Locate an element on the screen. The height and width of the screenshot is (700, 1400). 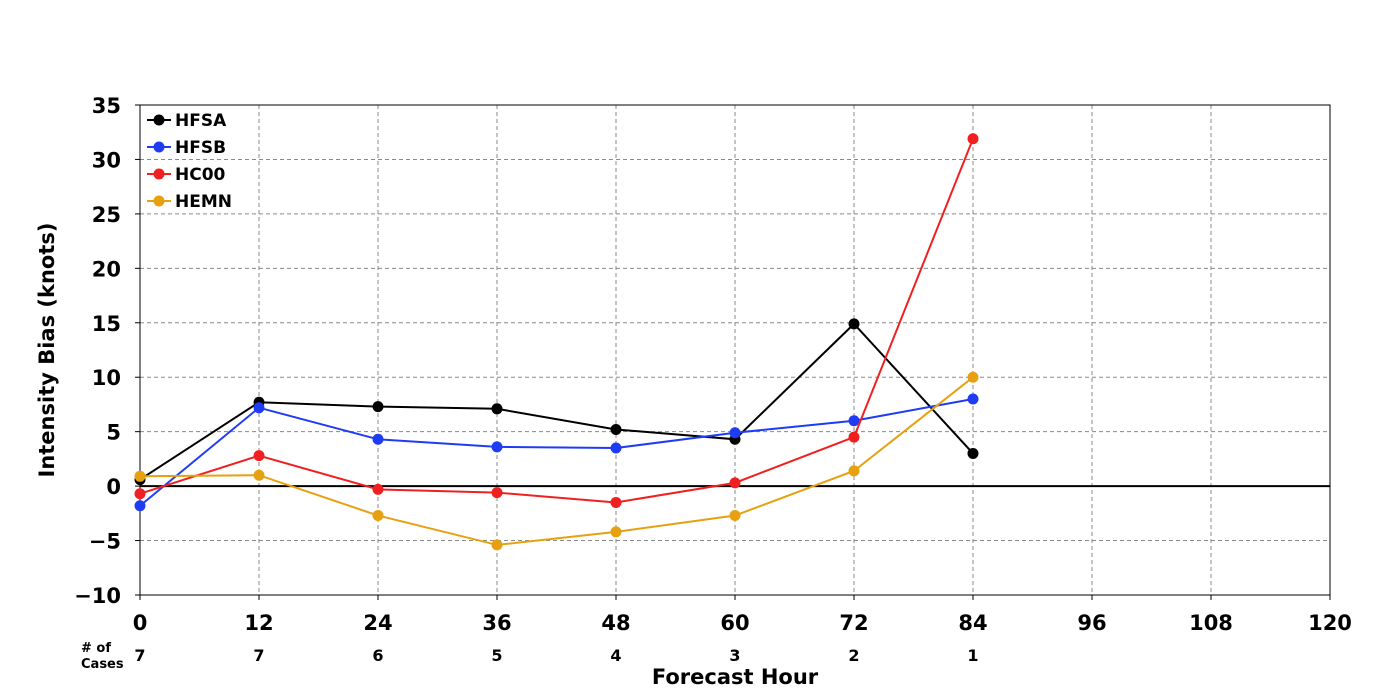
case-count-value: 4 is located at coordinates (615, 655).